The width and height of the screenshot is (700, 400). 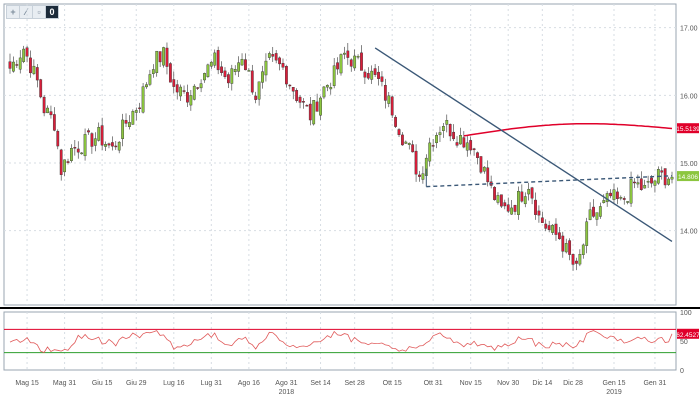 What do you see at coordinates (52, 12) in the screenshot?
I see `indicator-badge: 0` at bounding box center [52, 12].